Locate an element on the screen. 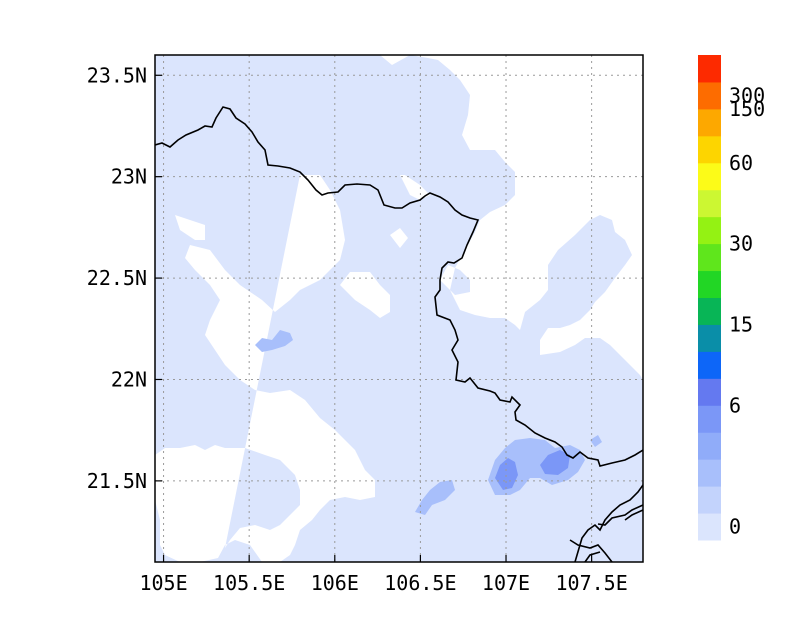 Image resolution: width=800 pixels, height=618 pixels. precip-core-east-dot is located at coordinates (596, 441).